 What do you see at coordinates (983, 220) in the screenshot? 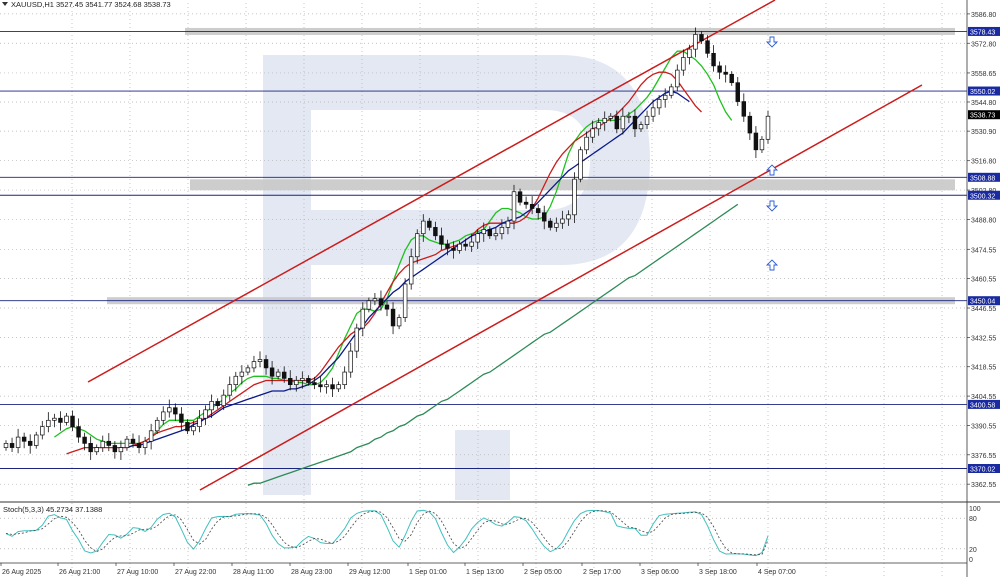
I see `price-tick-label: 3488.80` at bounding box center [983, 220].